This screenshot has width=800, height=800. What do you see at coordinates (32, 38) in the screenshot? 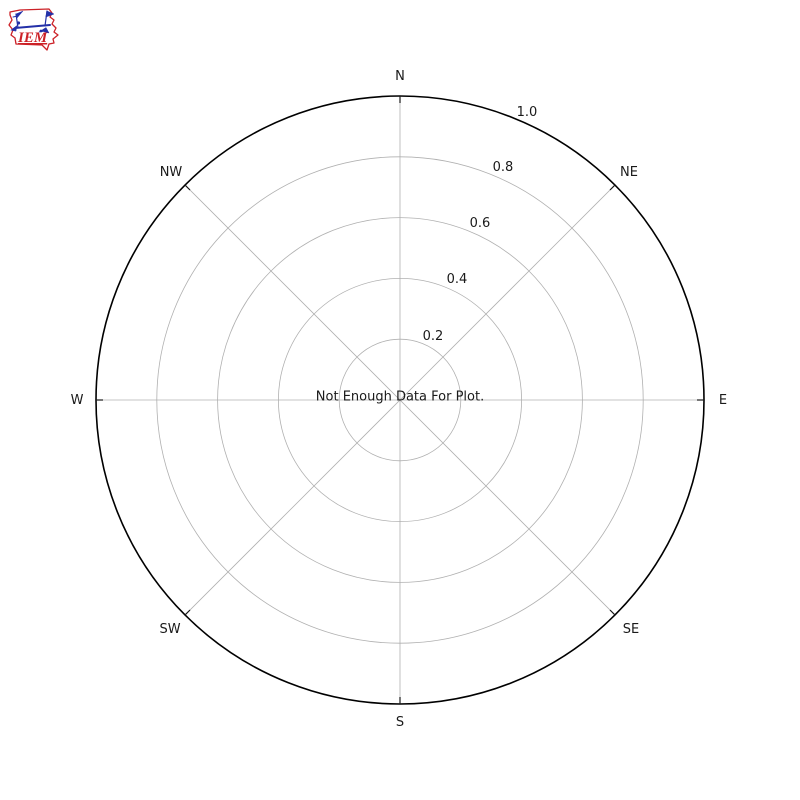
I see `iem-logo-text: IEM` at bounding box center [32, 38].